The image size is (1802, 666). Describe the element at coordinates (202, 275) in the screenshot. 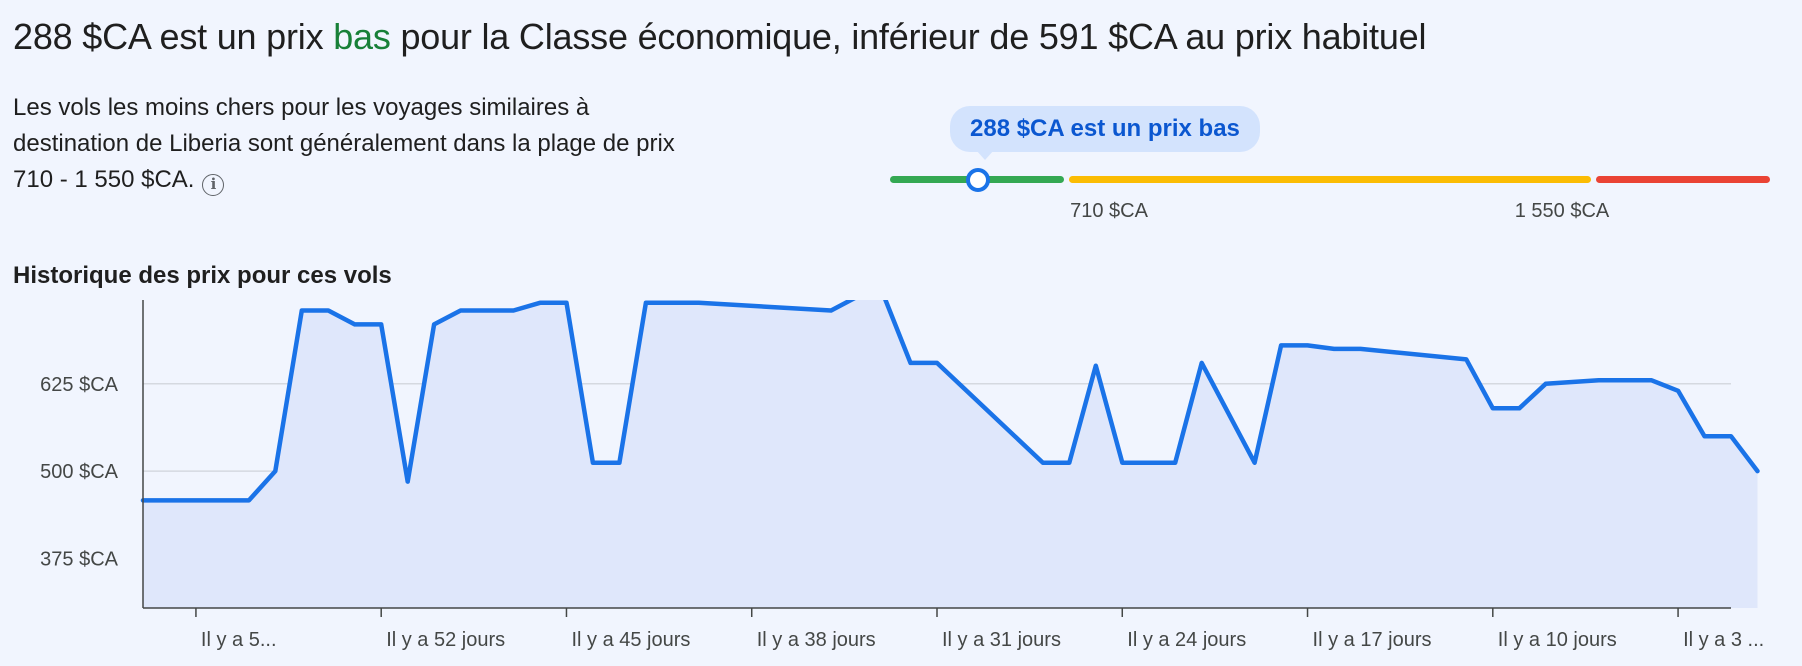

I see `chart-title: Historique des prix pour ces vols` at that location.